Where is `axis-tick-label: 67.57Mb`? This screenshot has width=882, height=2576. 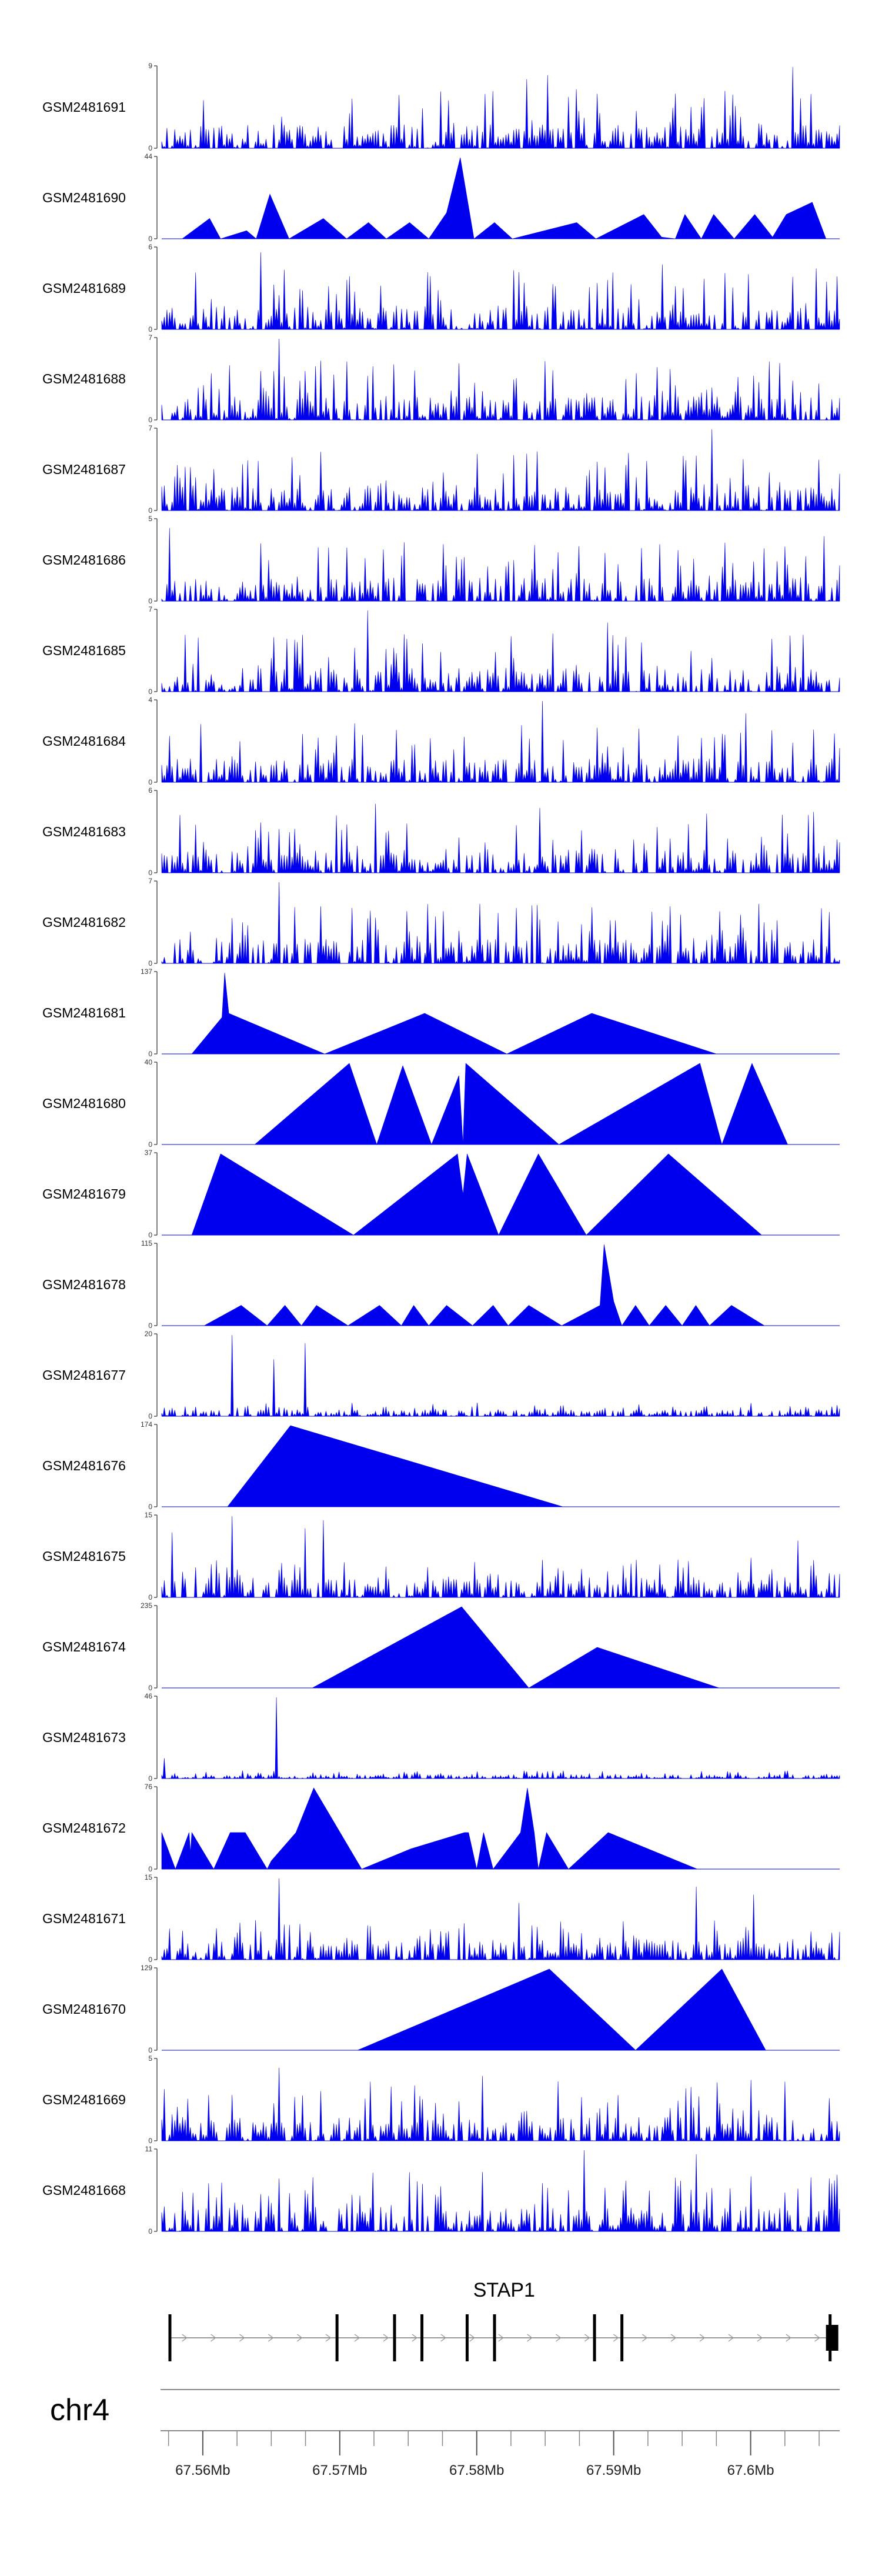 axis-tick-label: 67.57Mb is located at coordinates (339, 2470).